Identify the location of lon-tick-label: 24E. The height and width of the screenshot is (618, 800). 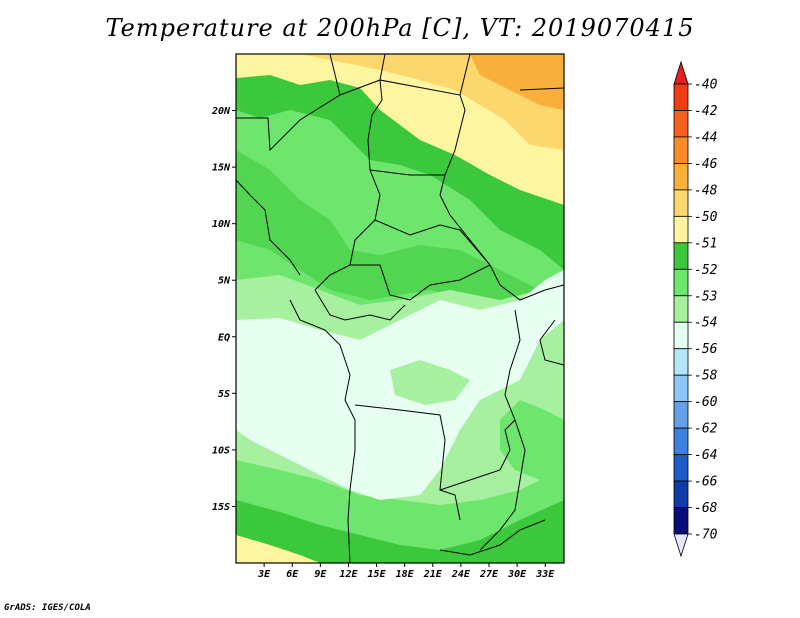
(461, 574).